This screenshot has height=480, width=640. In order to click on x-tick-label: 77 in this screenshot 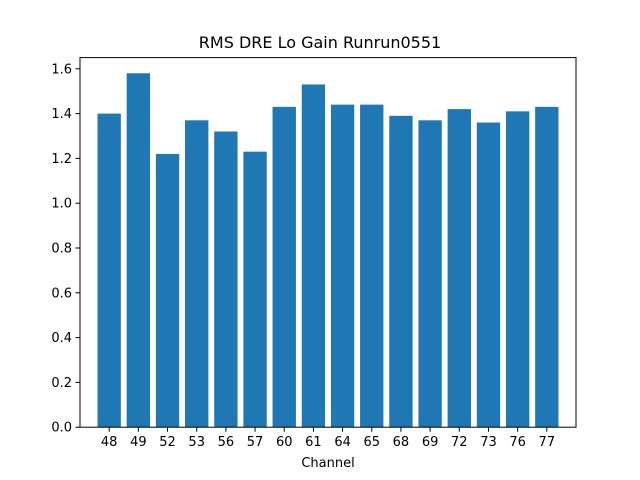, I will do `click(547, 442)`.